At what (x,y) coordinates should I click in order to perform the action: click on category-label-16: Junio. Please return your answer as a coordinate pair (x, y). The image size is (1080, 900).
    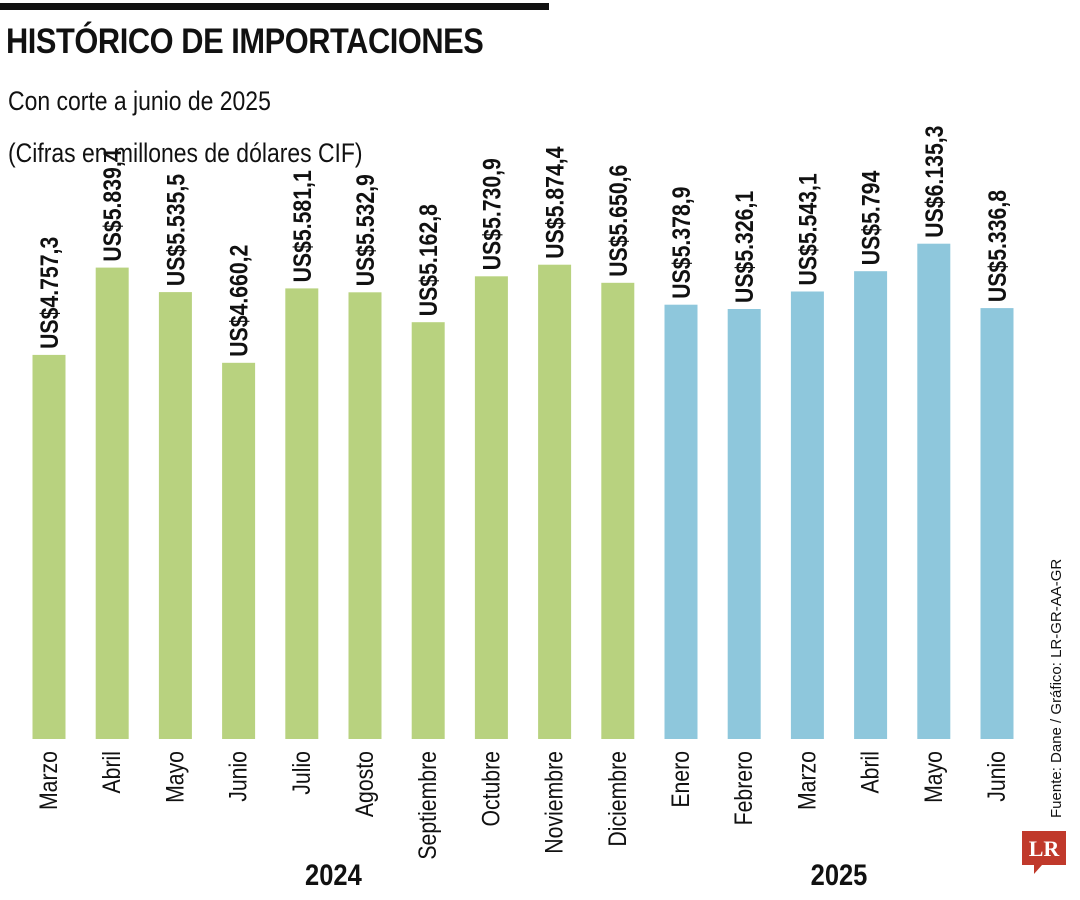
    Looking at the image, I should click on (996, 776).